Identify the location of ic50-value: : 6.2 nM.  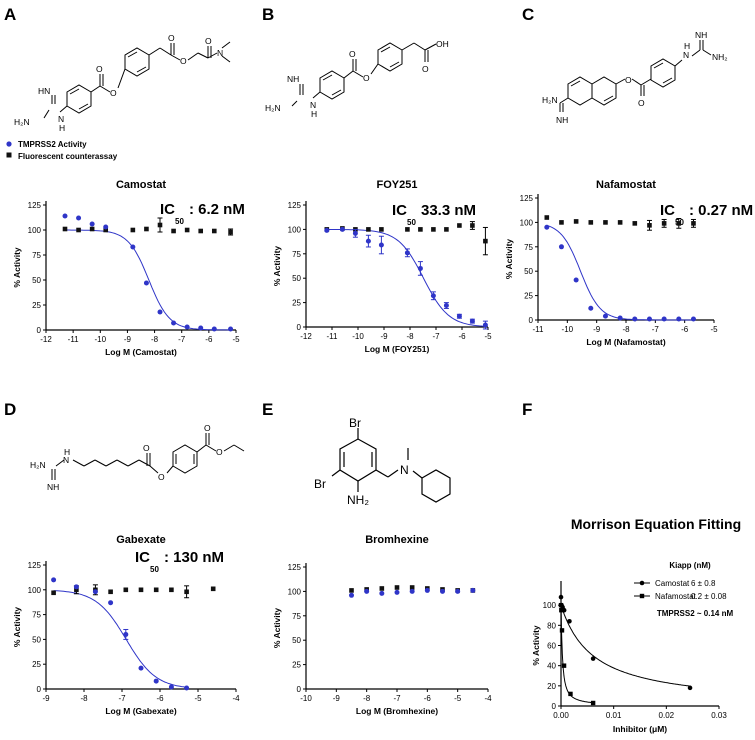
(217, 209).